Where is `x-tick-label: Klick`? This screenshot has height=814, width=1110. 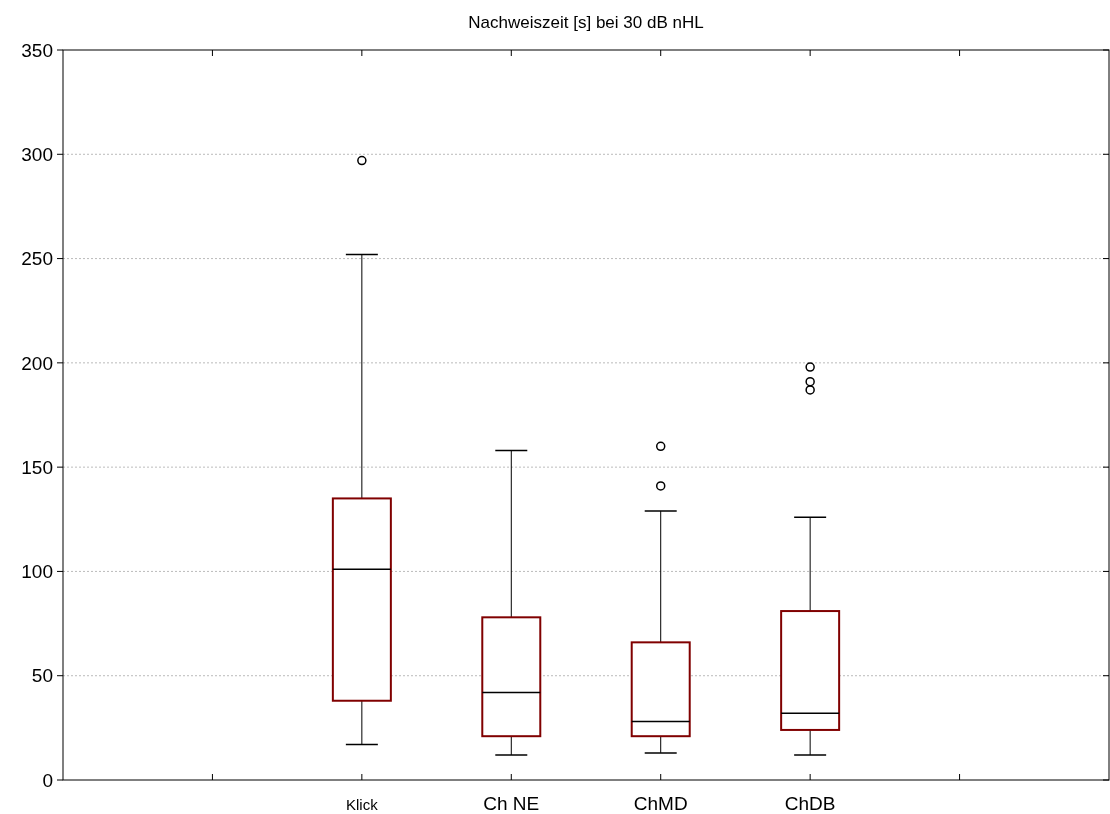 x-tick-label: Klick is located at coordinates (362, 804).